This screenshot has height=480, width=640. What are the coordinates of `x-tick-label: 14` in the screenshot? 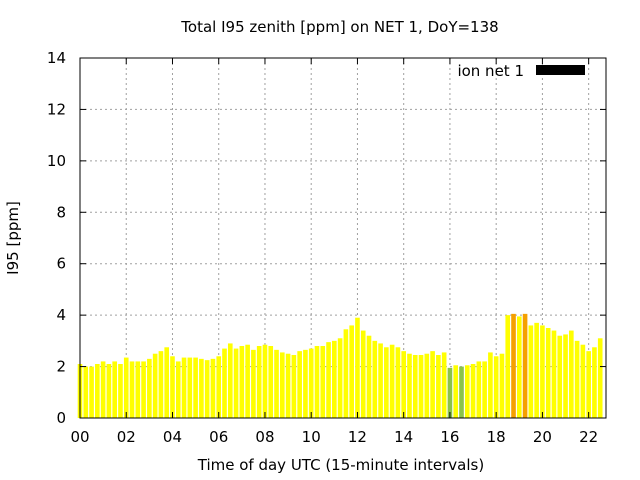 It's located at (403, 437).